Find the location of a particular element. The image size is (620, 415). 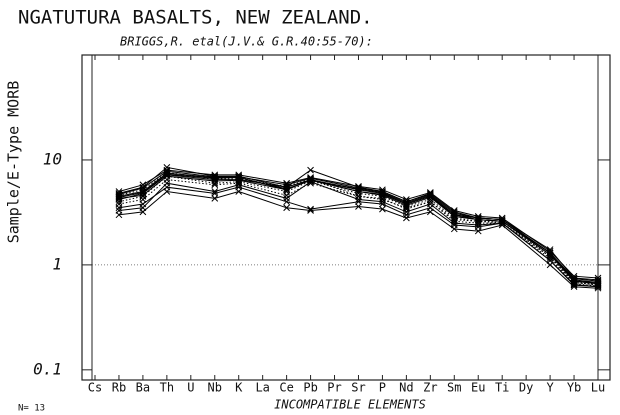

x-tick-label: Nb is located at coordinates (215, 388).